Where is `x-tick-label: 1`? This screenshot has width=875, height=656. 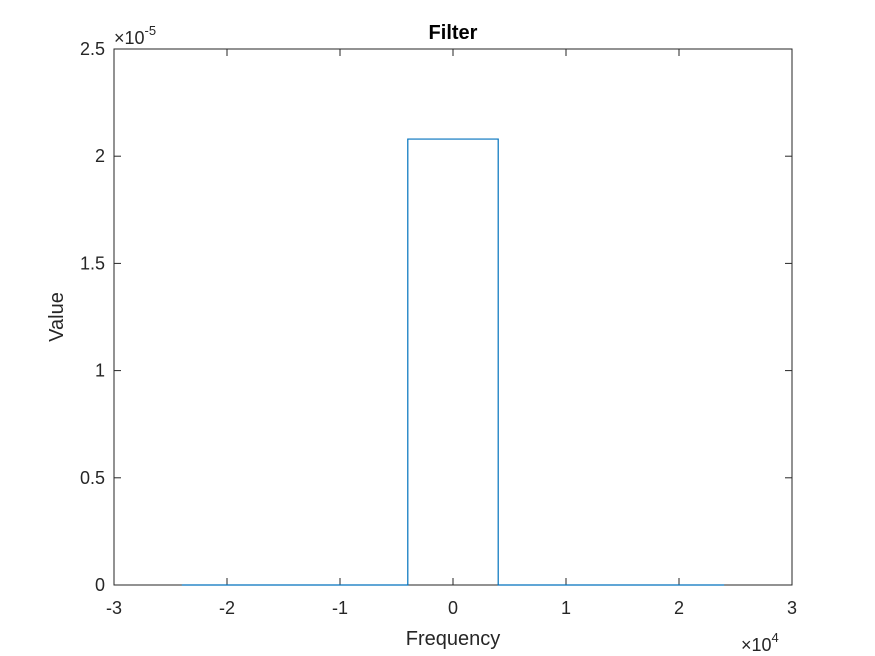 x-tick-label: 1 is located at coordinates (566, 608).